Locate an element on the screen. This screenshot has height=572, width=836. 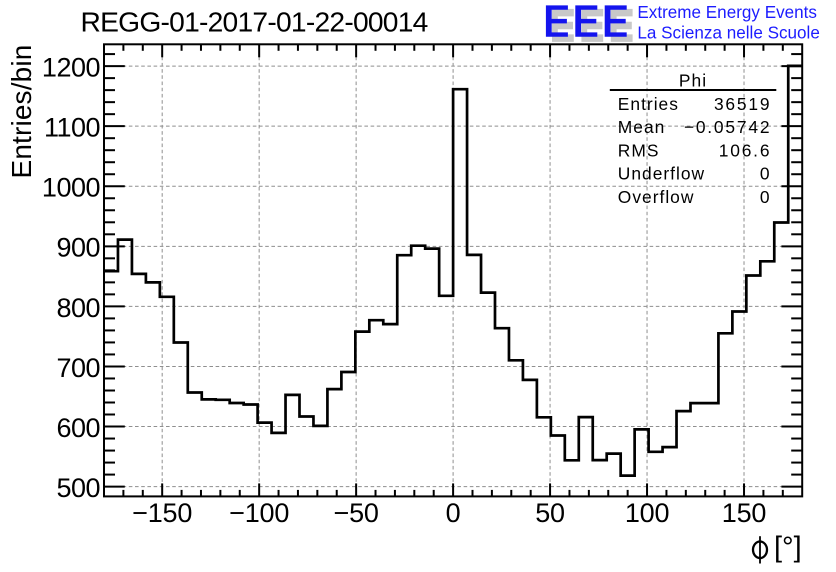
svg-text: Mean is located at coordinates (642, 127).